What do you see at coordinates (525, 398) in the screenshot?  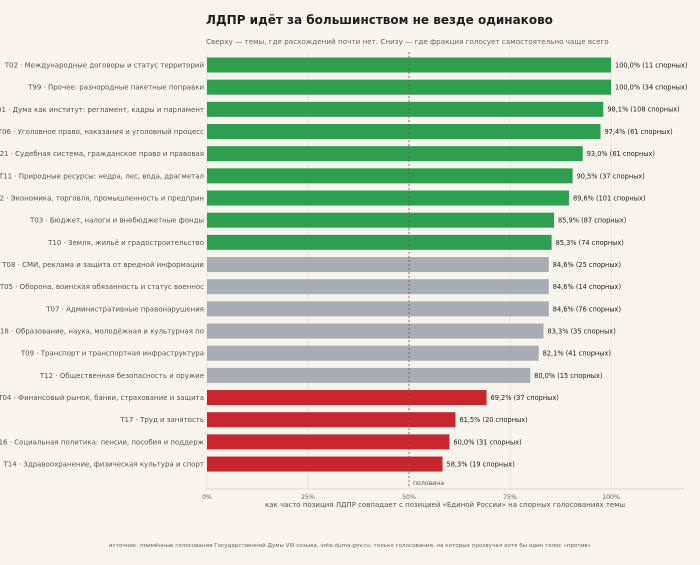 I see `value-label: 69,2% (37 спорных)` at bounding box center [525, 398].